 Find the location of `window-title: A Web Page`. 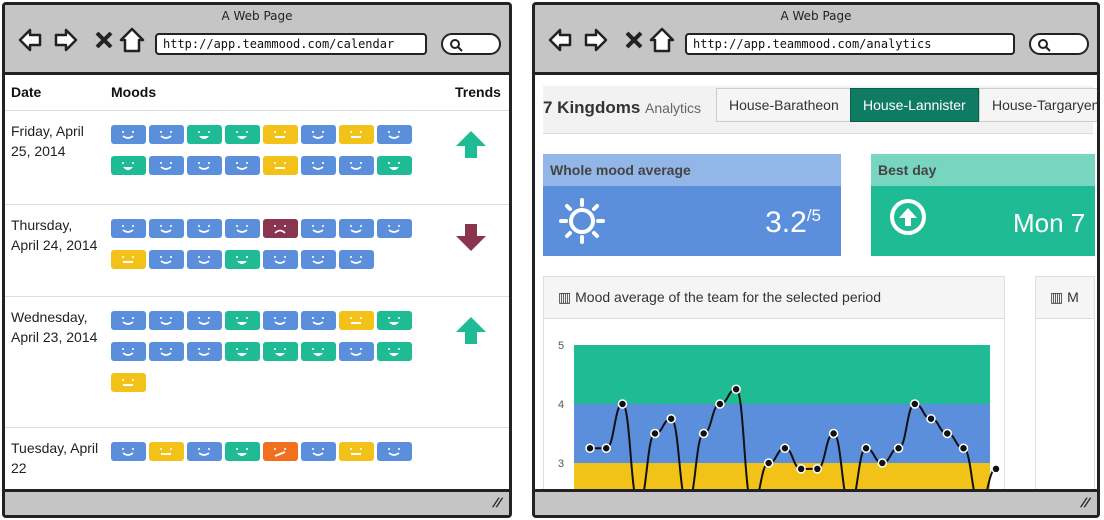

window-title: A Web Page is located at coordinates (816, 16).